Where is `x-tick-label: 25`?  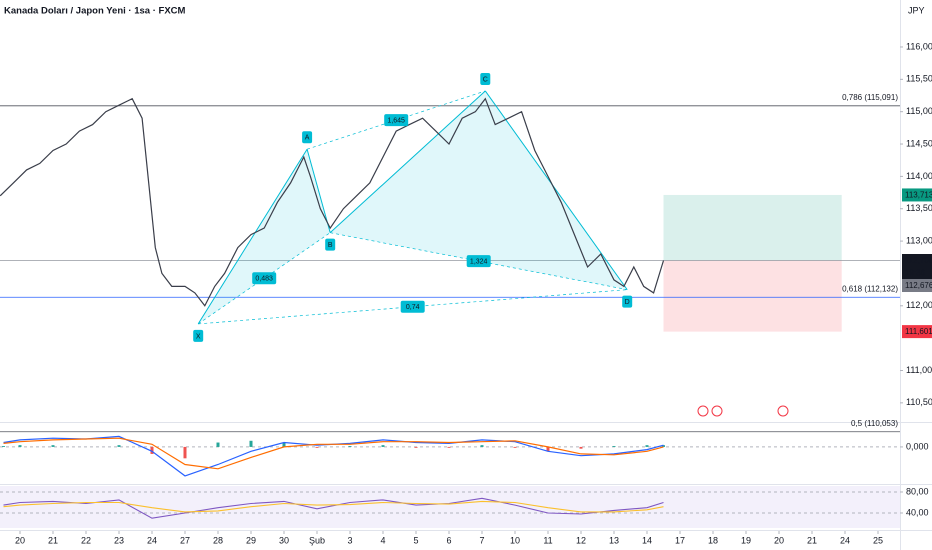
x-tick-label: 25 is located at coordinates (878, 540).